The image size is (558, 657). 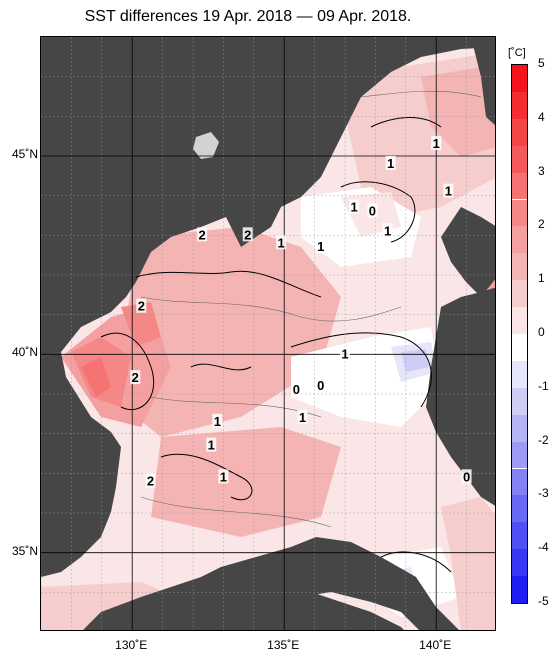 What do you see at coordinates (541, 170) in the screenshot?
I see `colorbar-tick-label: 3` at bounding box center [541, 170].